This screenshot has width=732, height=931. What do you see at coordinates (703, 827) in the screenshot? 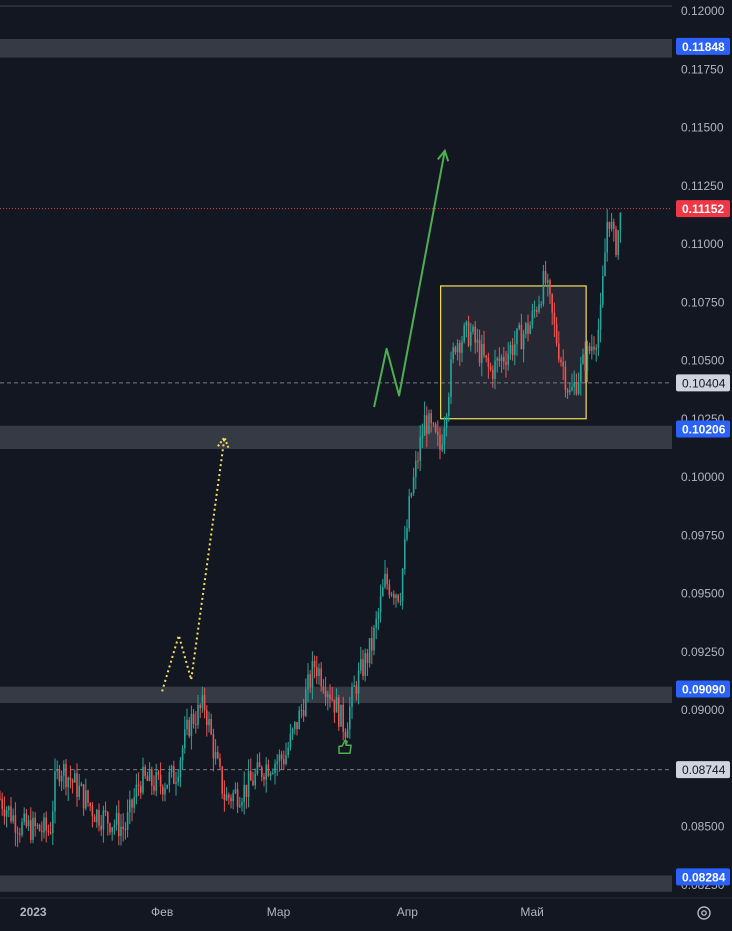
I see `y-tick-label: 0.08500` at bounding box center [703, 827].